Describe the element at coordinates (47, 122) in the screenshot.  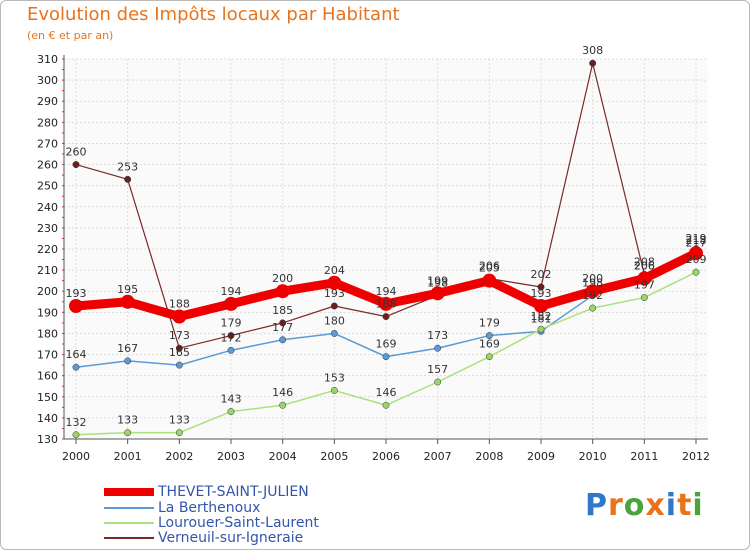
I see `y-tick-label: 280` at that location.